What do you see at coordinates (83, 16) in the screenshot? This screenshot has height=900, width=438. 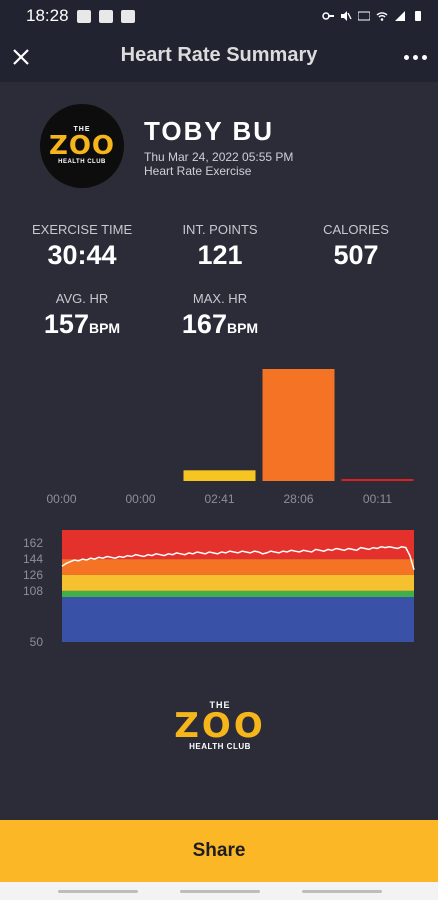 I see `gallery-icon` at bounding box center [83, 16].